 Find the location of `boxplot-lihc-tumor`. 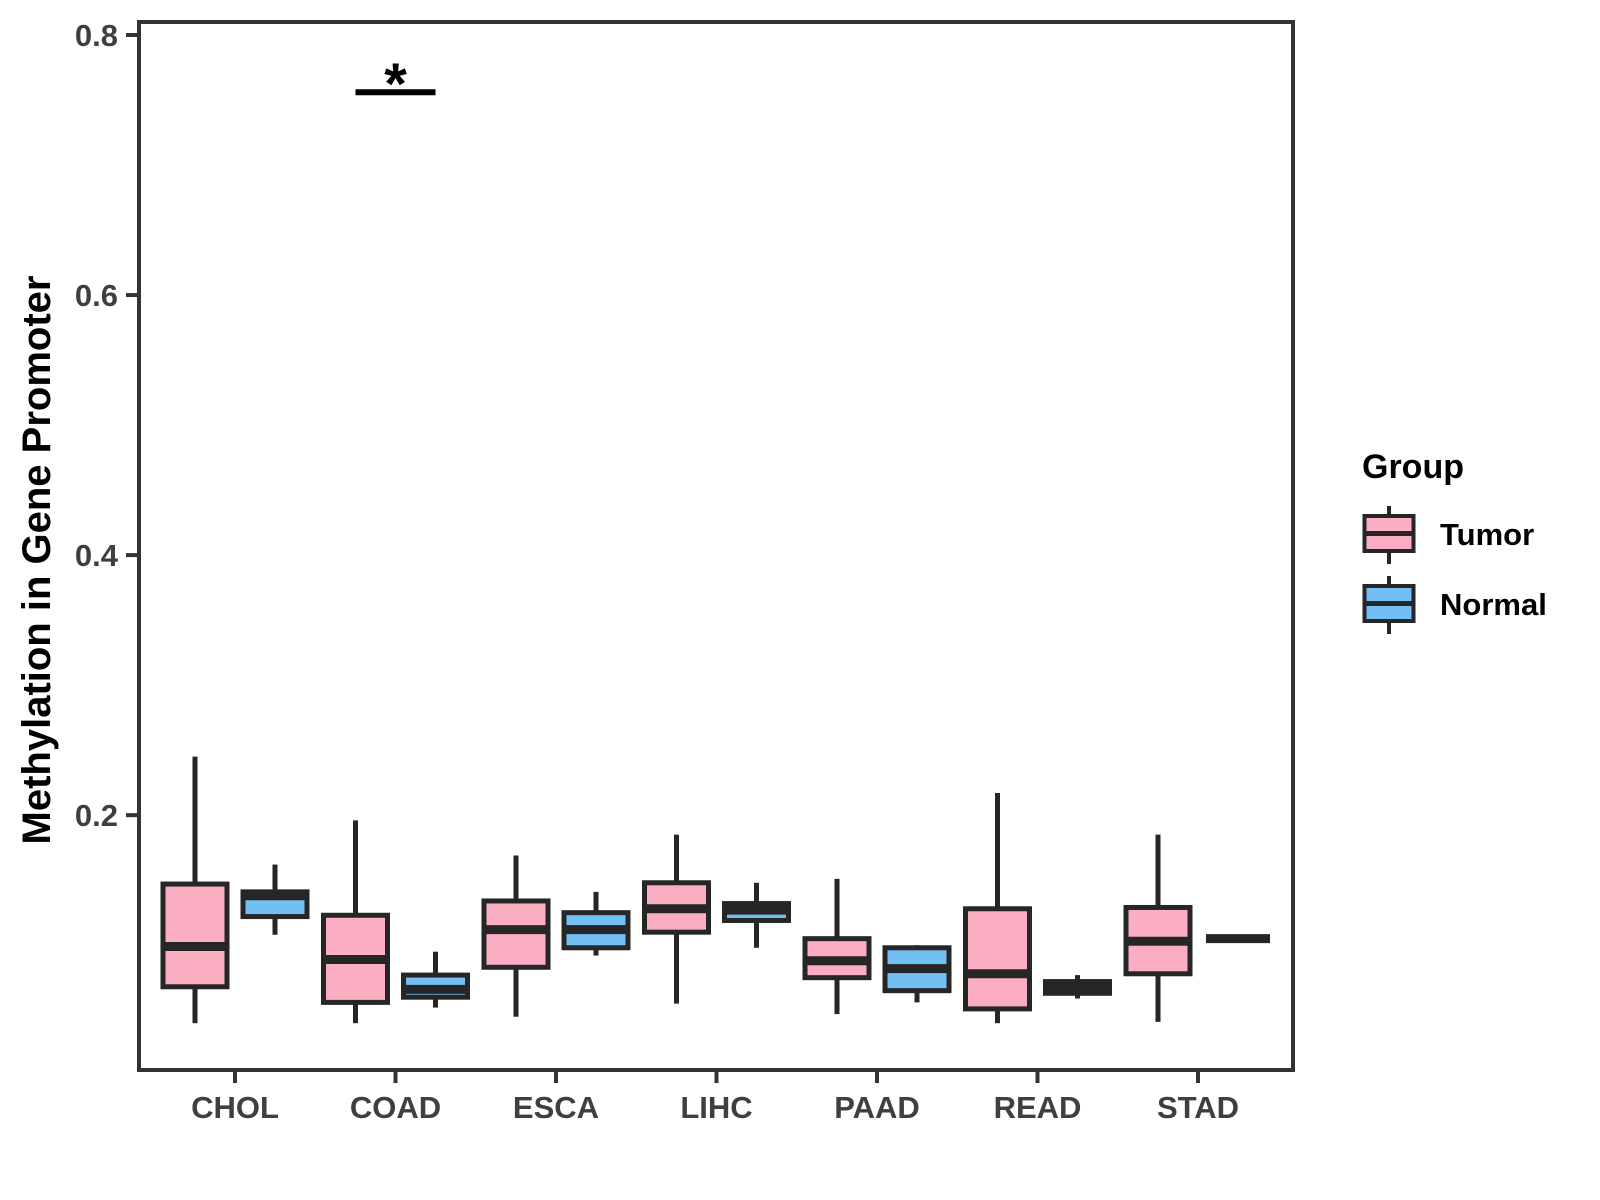

boxplot-lihc-tumor is located at coordinates (676, 919).